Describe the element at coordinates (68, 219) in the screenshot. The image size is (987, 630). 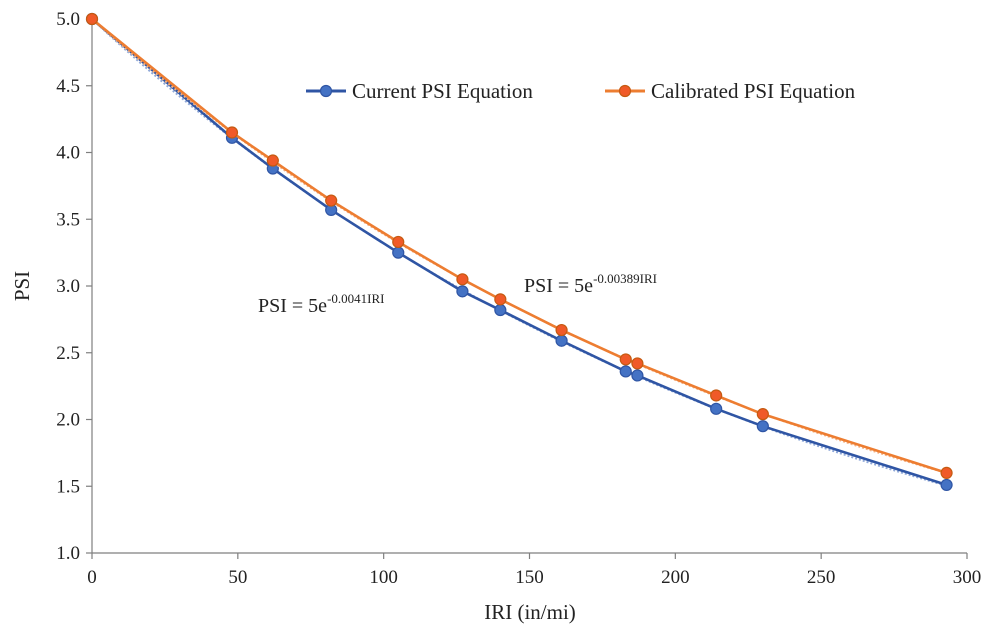
I see `y-tick-label: 3.5` at that location.